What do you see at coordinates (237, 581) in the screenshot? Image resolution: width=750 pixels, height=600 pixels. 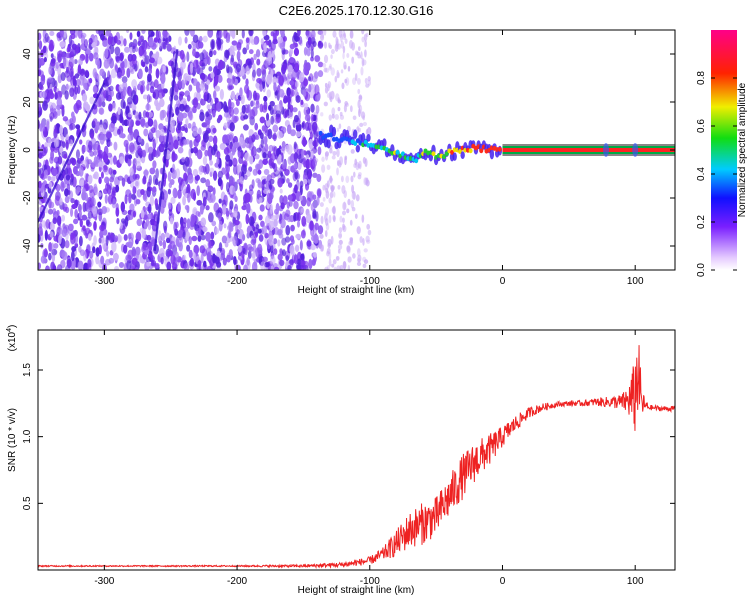 I see `snr-x-tick-label: -200` at bounding box center [237, 581].